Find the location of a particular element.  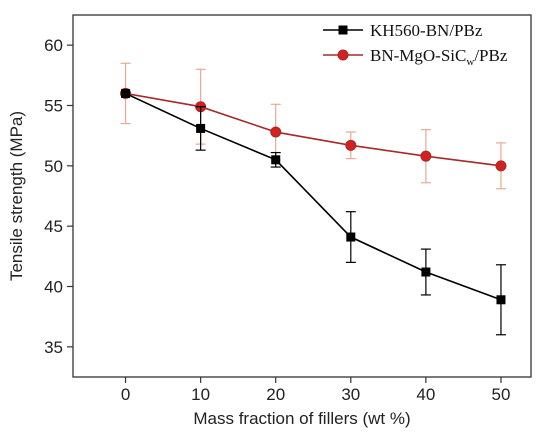

legend-label-bn-mgo: BN-MgO-SiCw/PBz is located at coordinates (439, 57).